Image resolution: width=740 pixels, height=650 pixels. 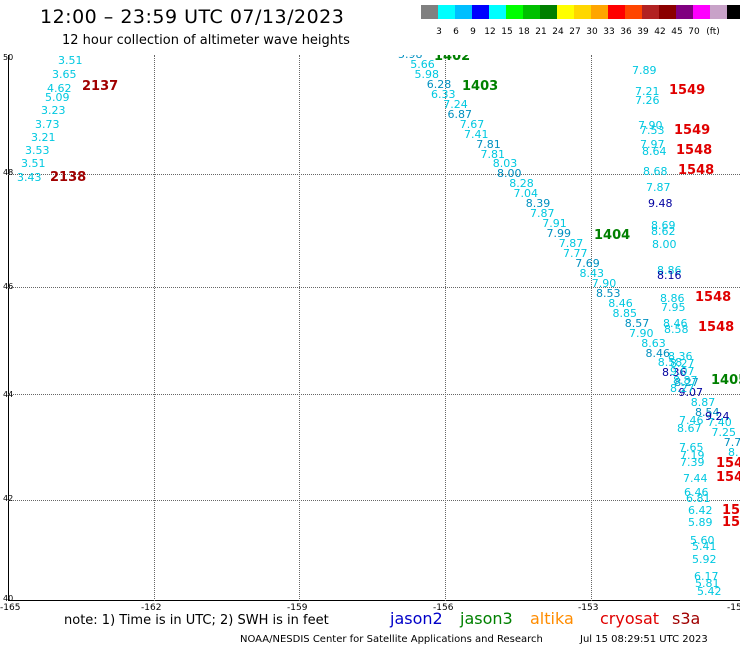 I want to click on pass-id-label: 1404, so click(x=612, y=235).